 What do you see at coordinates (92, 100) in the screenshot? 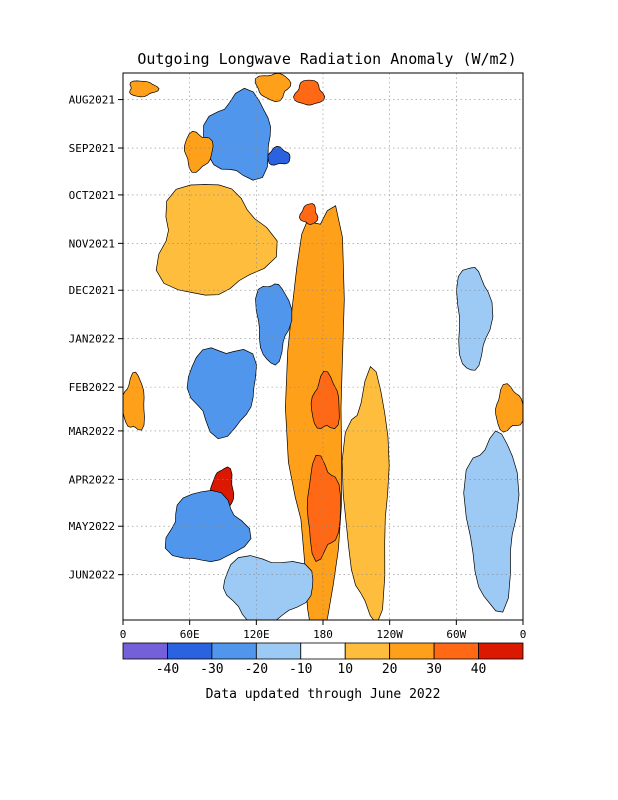
I see `y-tick-label: AUG2021` at bounding box center [92, 100].